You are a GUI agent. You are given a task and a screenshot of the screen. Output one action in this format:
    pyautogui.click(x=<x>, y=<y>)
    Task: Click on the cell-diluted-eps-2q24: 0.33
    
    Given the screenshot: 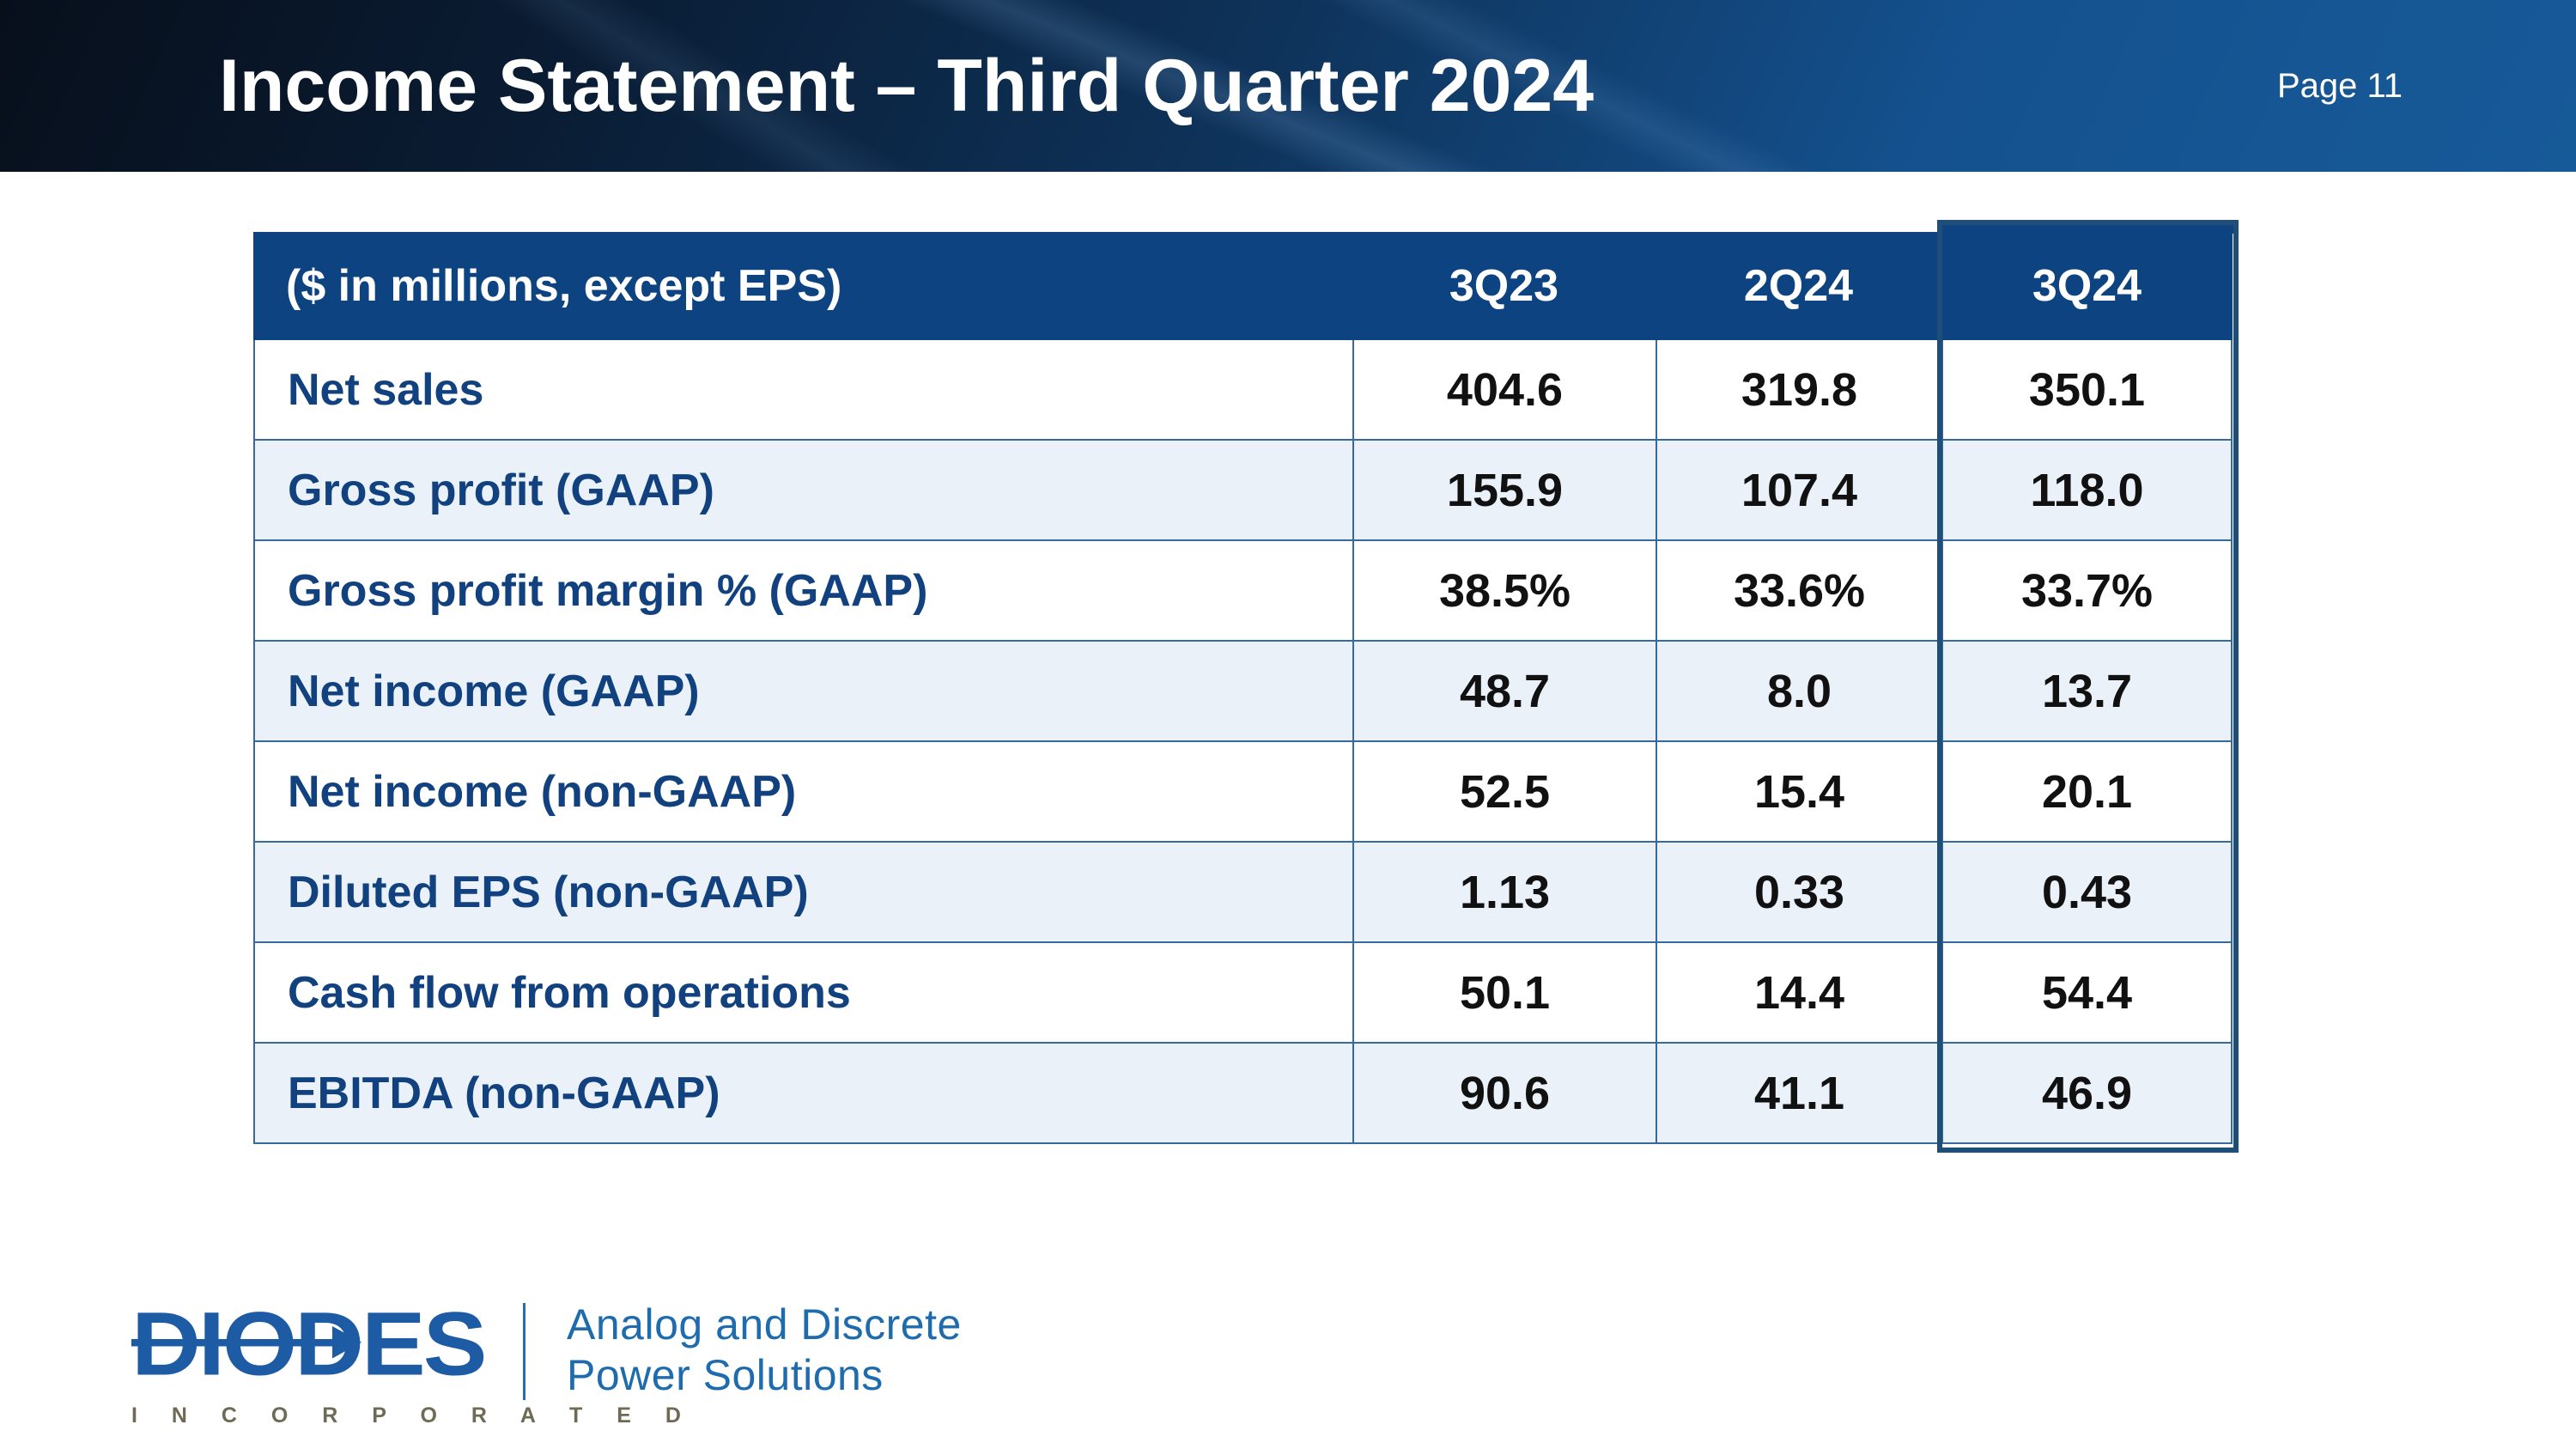 What is the action you would take?
    pyautogui.click(x=1799, y=893)
    